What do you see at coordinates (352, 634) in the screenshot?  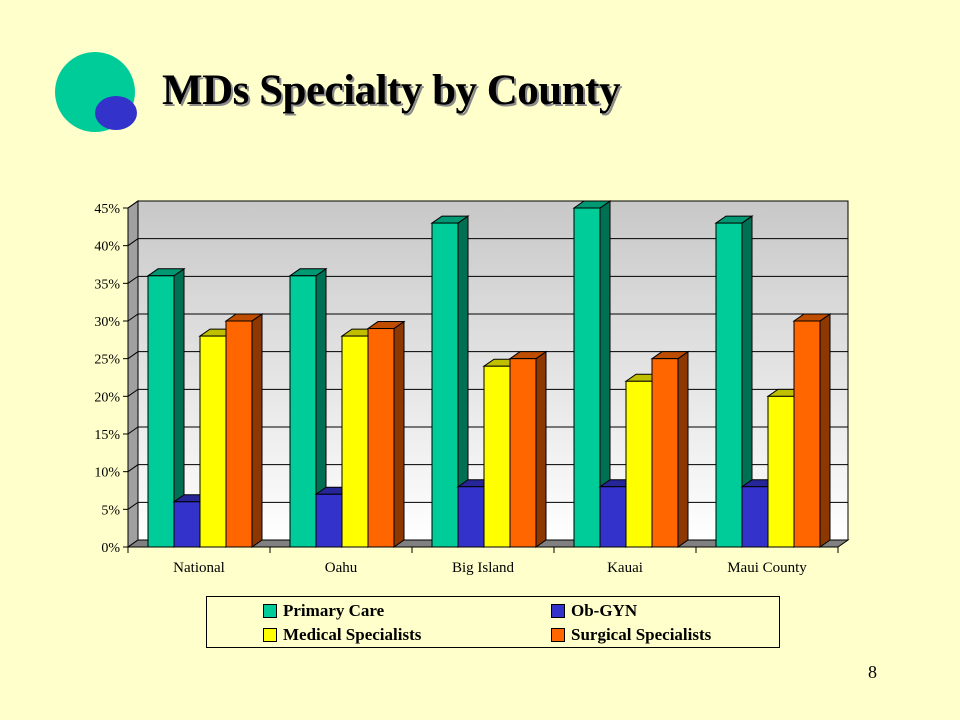 I see `legend-label: Medical Specialists` at bounding box center [352, 634].